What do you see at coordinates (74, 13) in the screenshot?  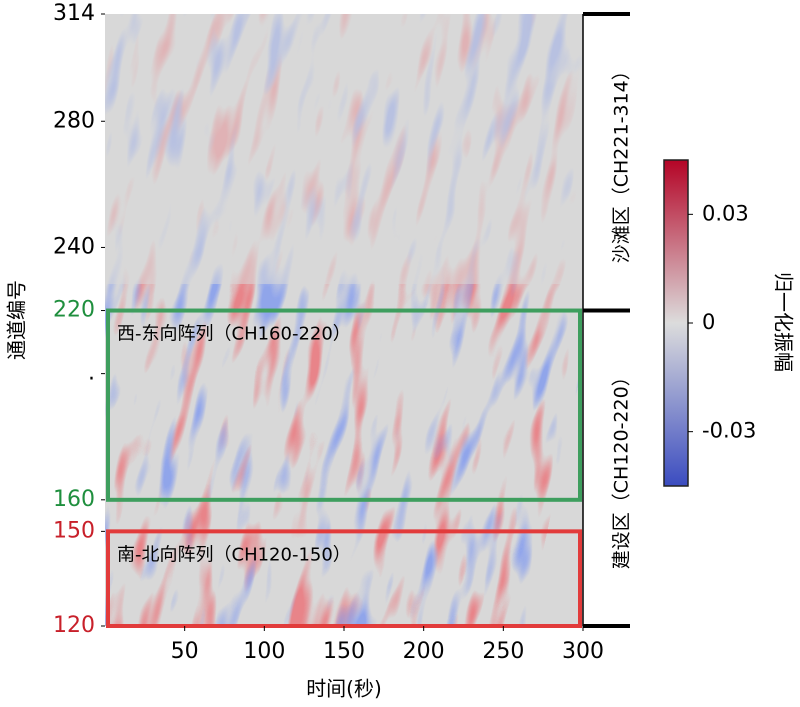 I see `y-tick-label: 314` at bounding box center [74, 13].